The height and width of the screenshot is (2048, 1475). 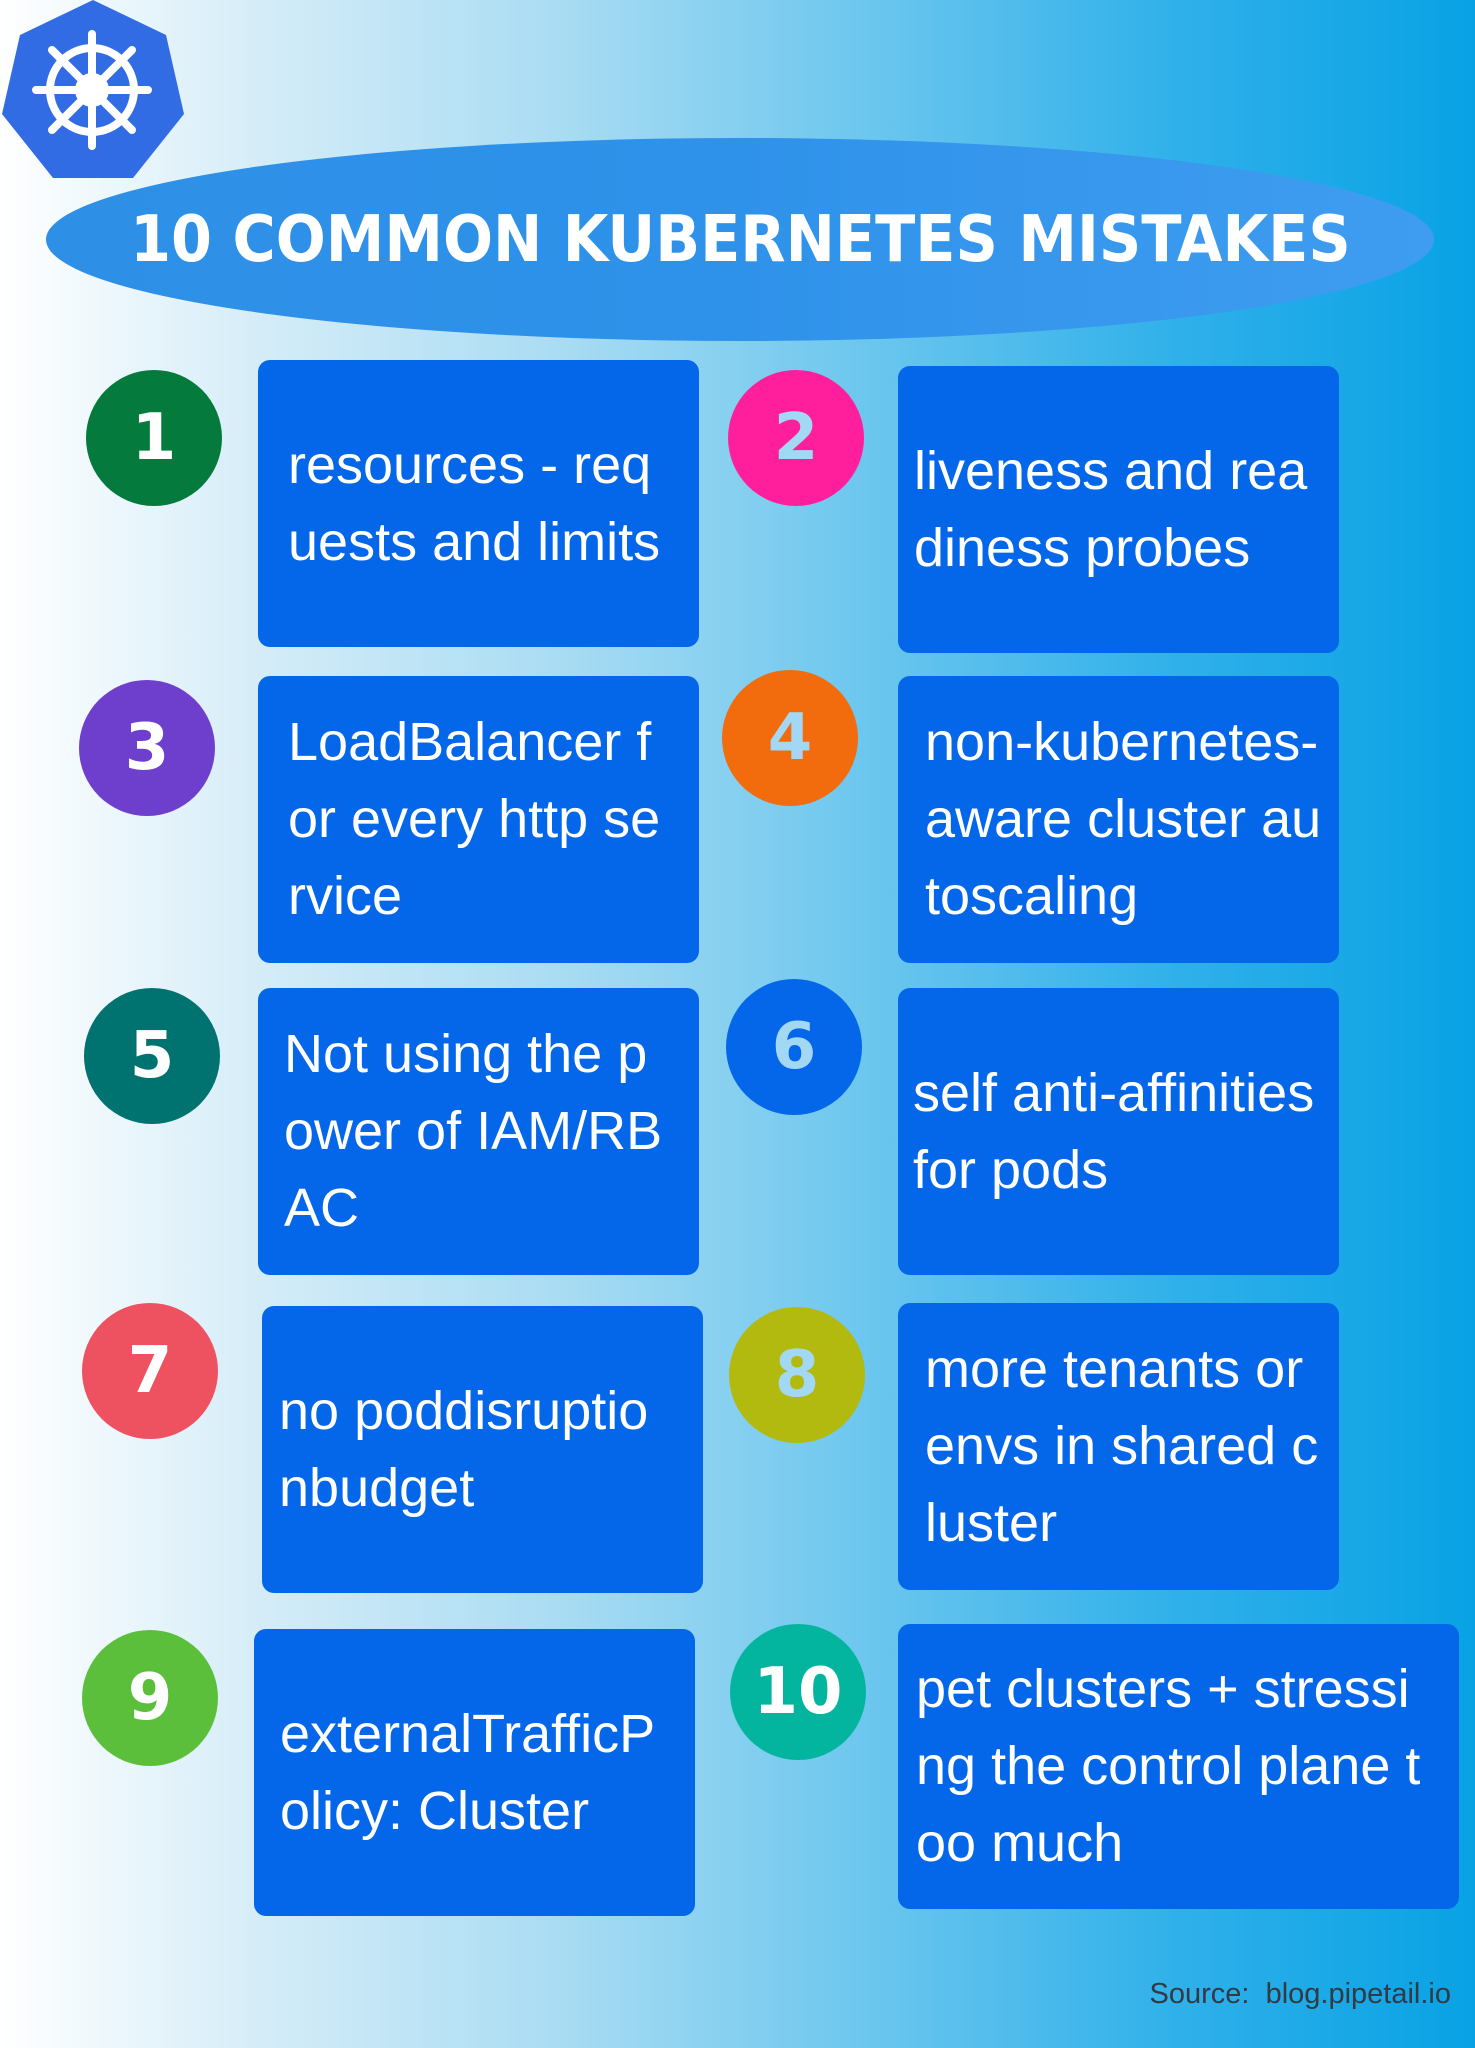 I want to click on item-text: LoadBalancer for every http service, so click(x=474, y=819).